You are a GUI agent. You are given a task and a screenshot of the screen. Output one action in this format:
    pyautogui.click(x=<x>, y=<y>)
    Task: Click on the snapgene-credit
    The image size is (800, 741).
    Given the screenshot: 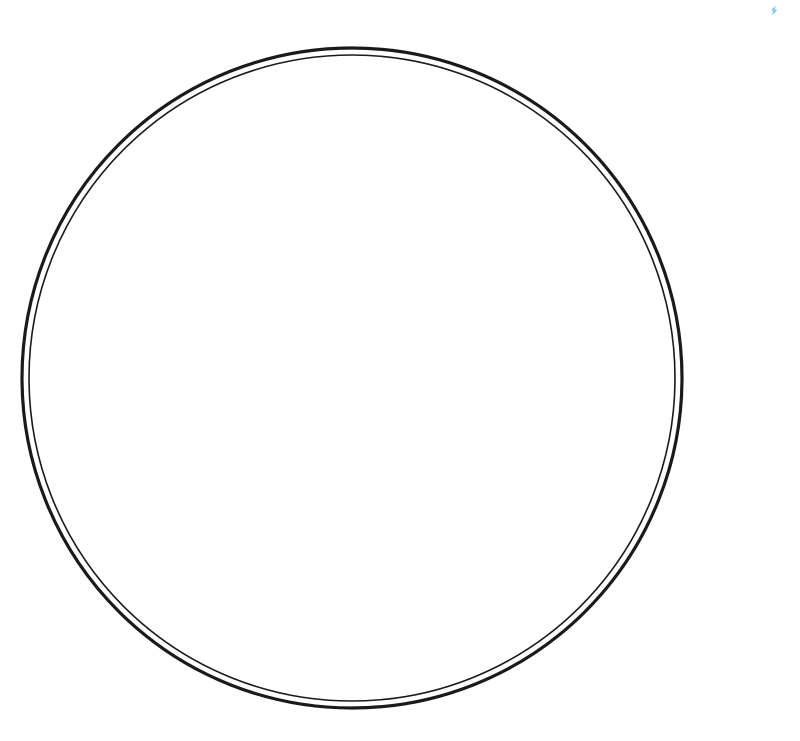 What is the action you would take?
    pyautogui.click(x=780, y=10)
    